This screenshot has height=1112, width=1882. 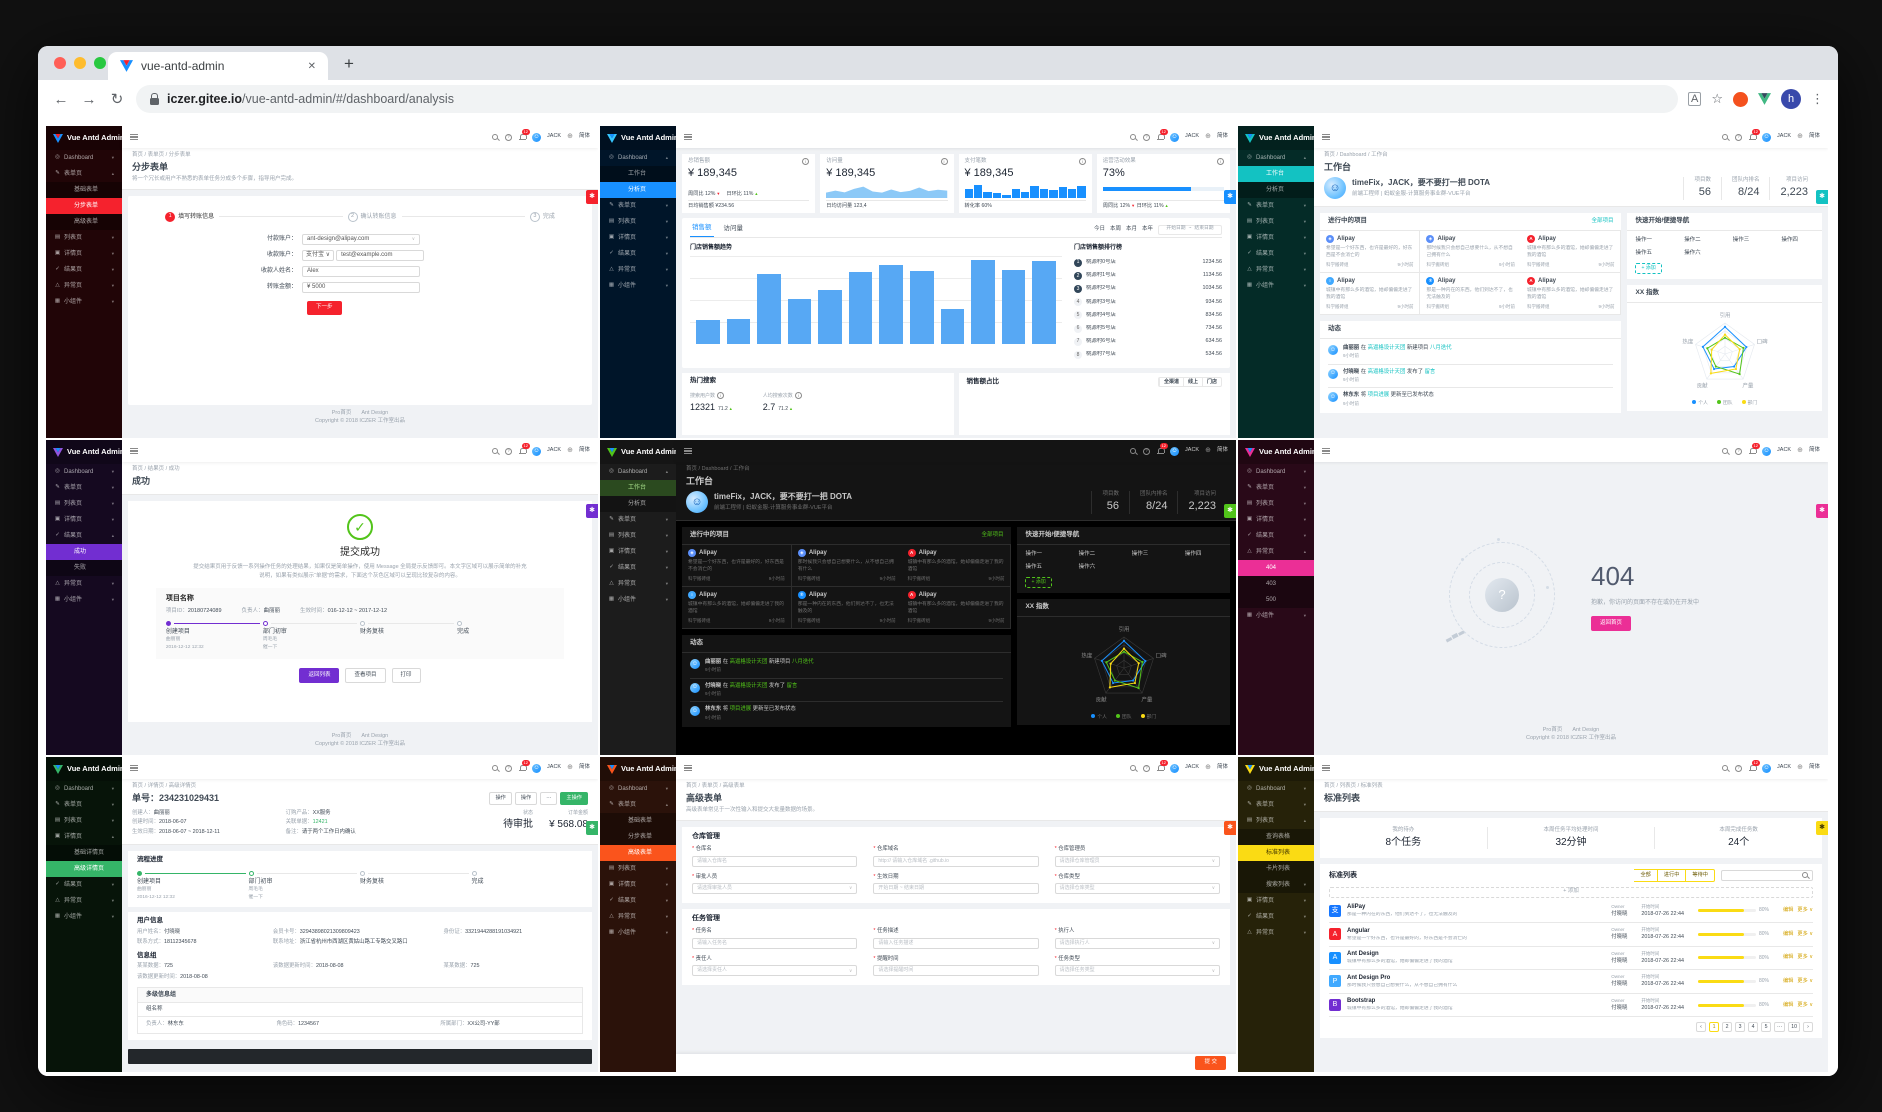 I want to click on sidebar-item: 高级详情页, so click(x=84, y=869).